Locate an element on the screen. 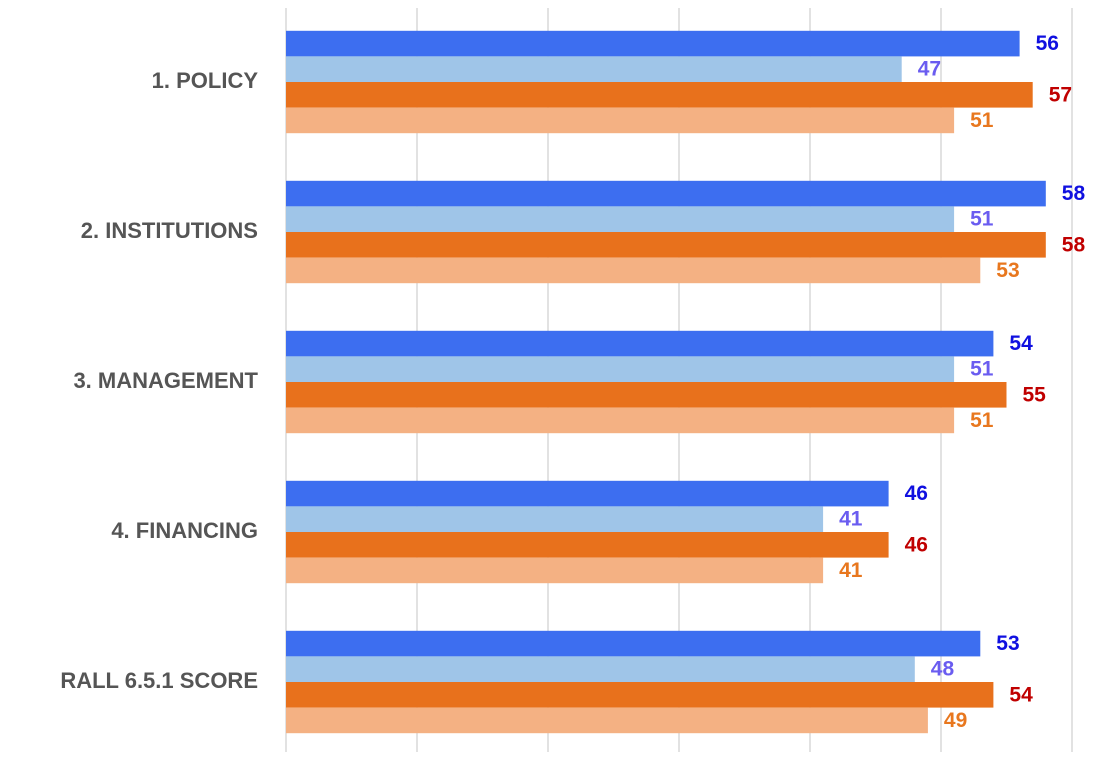  value-label: 56 is located at coordinates (1047, 43).